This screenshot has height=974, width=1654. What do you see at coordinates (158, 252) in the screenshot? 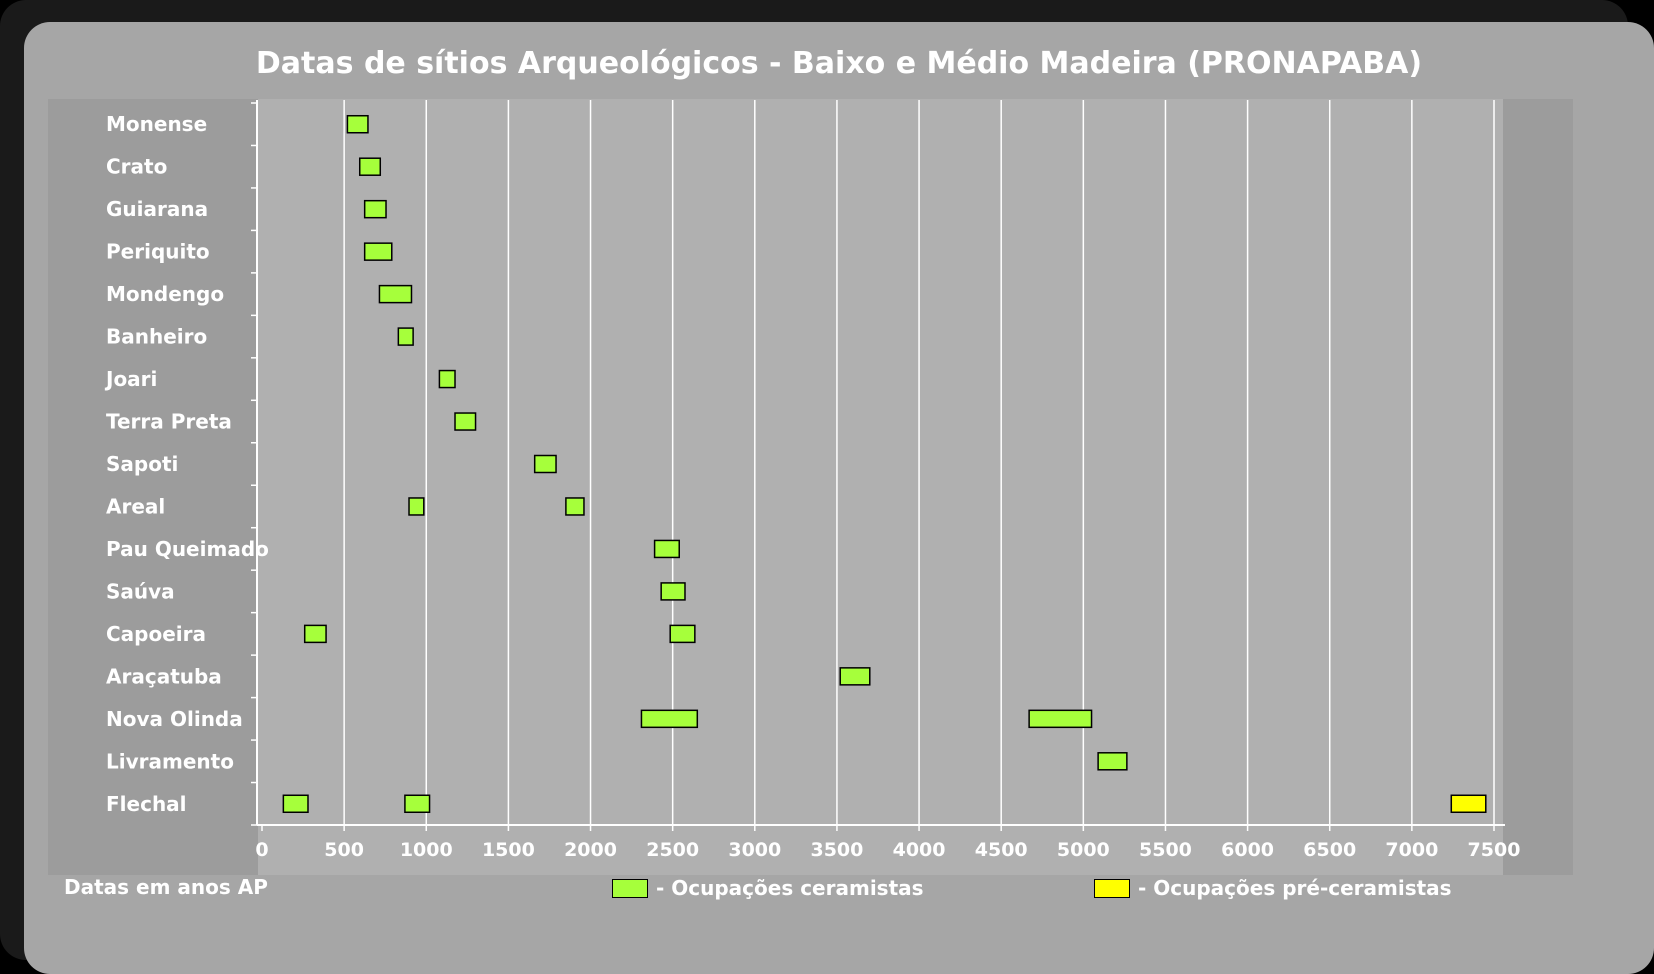
I see `site-label-3: Periquito` at bounding box center [158, 252].